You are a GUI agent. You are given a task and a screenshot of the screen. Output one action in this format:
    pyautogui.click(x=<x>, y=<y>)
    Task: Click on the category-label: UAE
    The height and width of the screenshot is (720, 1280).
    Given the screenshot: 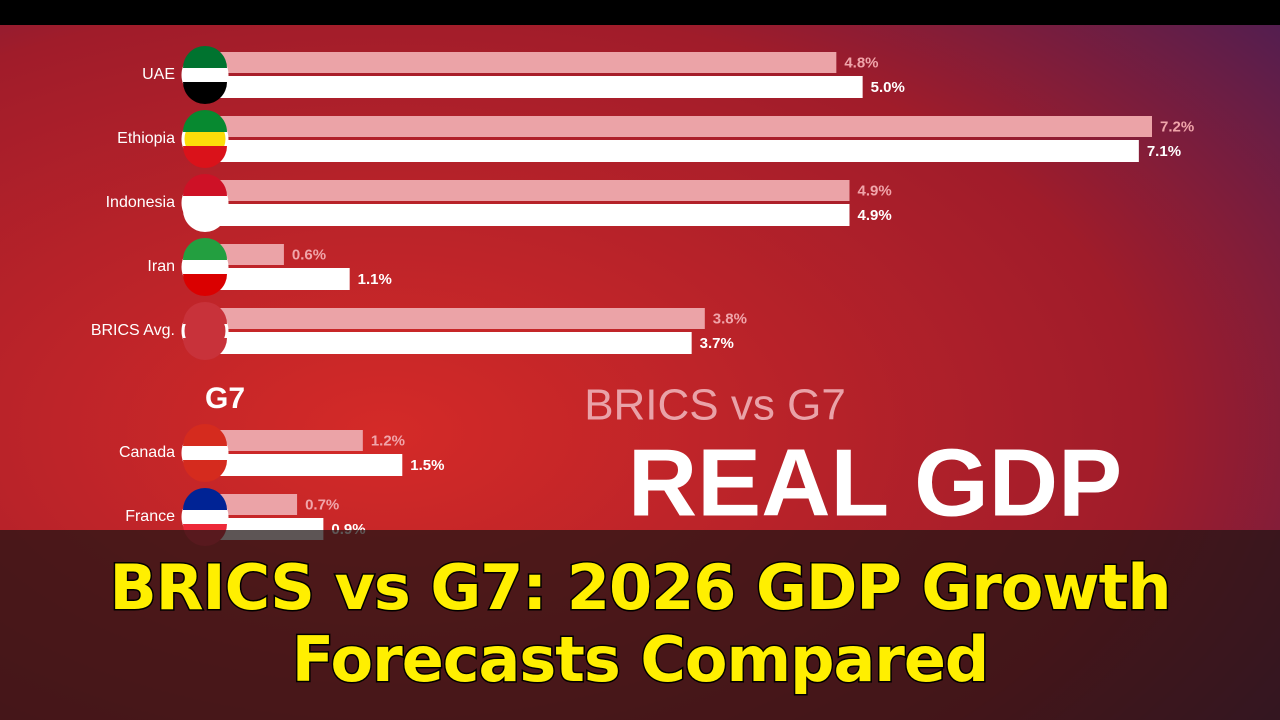 What is the action you would take?
    pyautogui.click(x=158, y=74)
    